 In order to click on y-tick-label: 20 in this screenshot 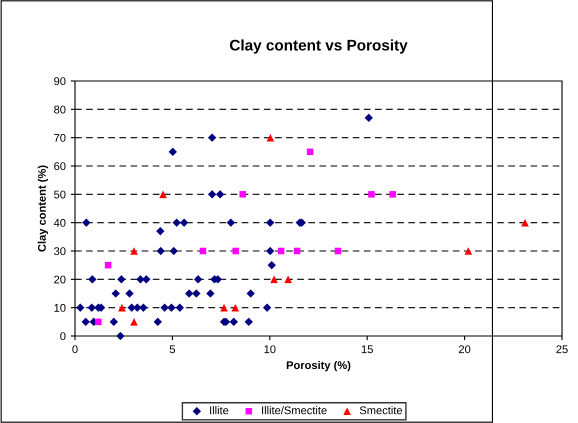, I will do `click(60, 280)`.